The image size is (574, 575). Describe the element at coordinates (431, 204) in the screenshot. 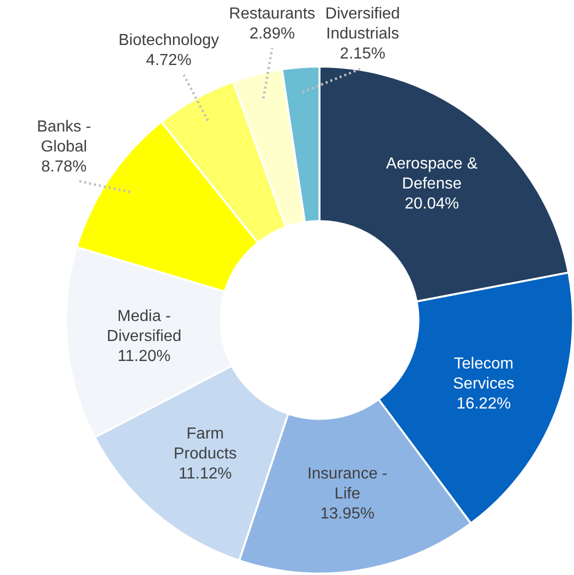

I see `data-label: 20.04%` at that location.